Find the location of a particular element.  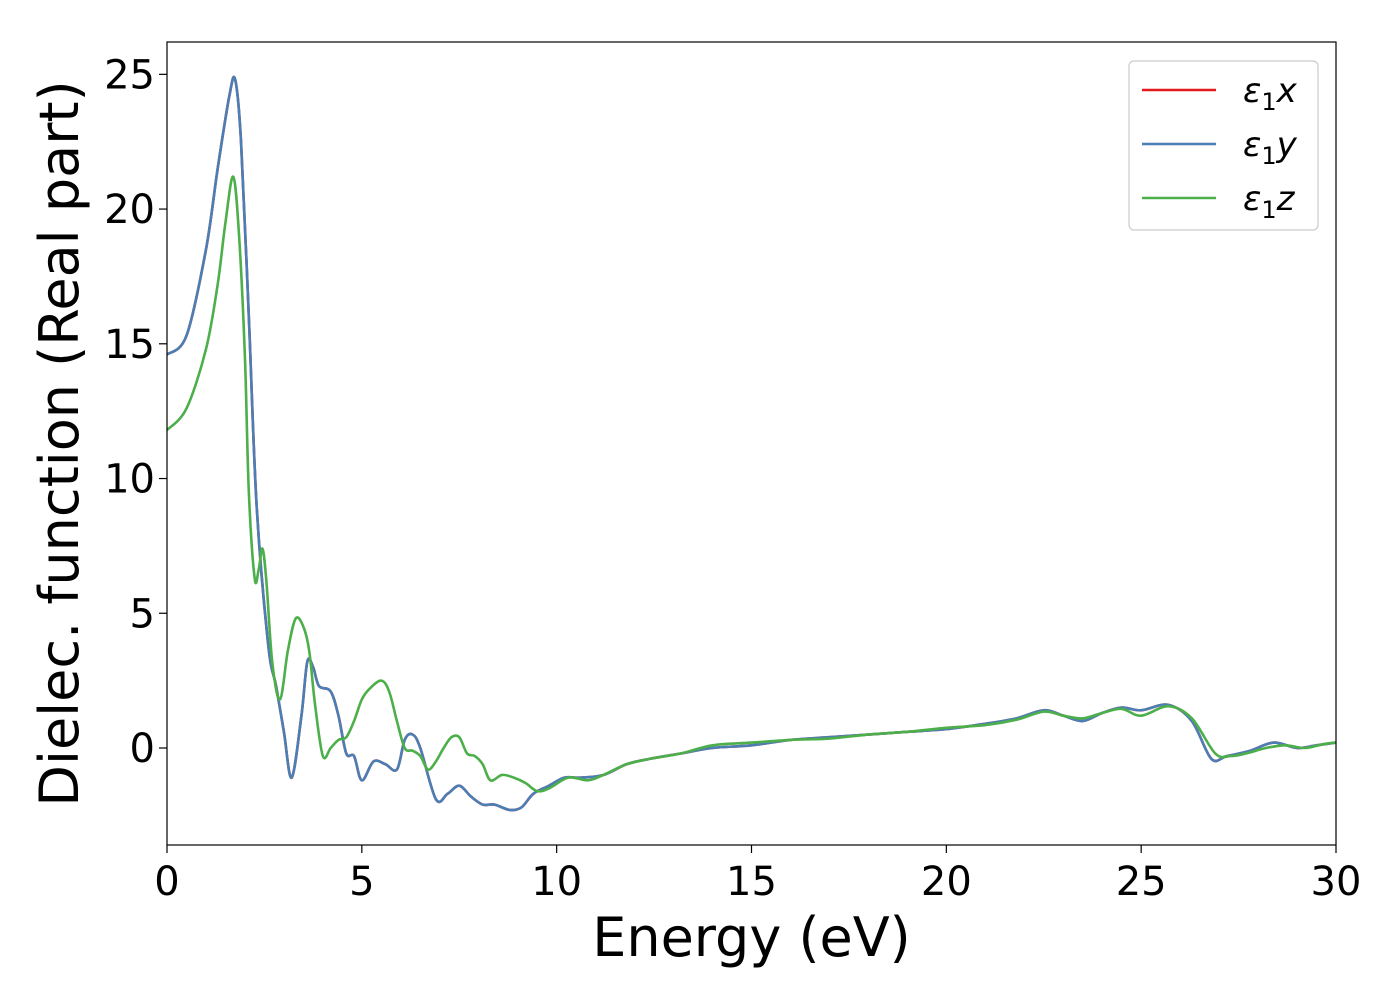

x-tick-label: 10 is located at coordinates (556, 882).